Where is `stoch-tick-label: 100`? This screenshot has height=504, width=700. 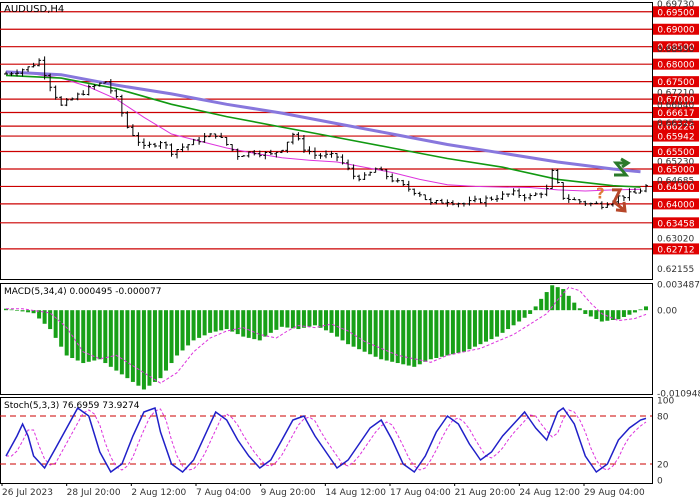 stoch-tick-label: 100 is located at coordinates (665, 402).